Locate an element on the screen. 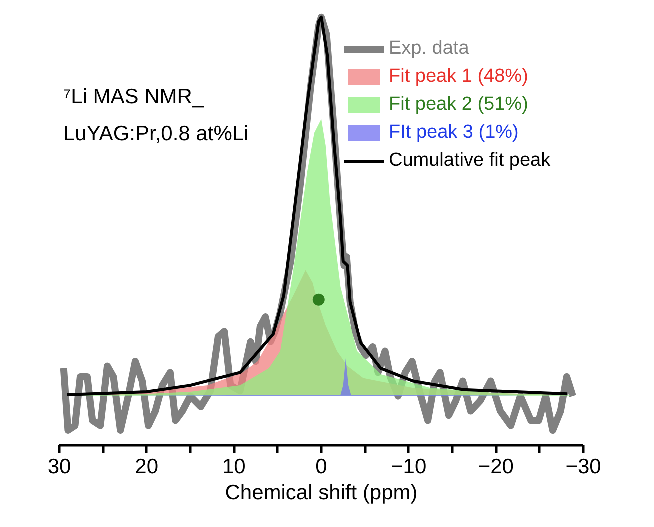  x-tick-label: 30 is located at coordinates (60, 467).